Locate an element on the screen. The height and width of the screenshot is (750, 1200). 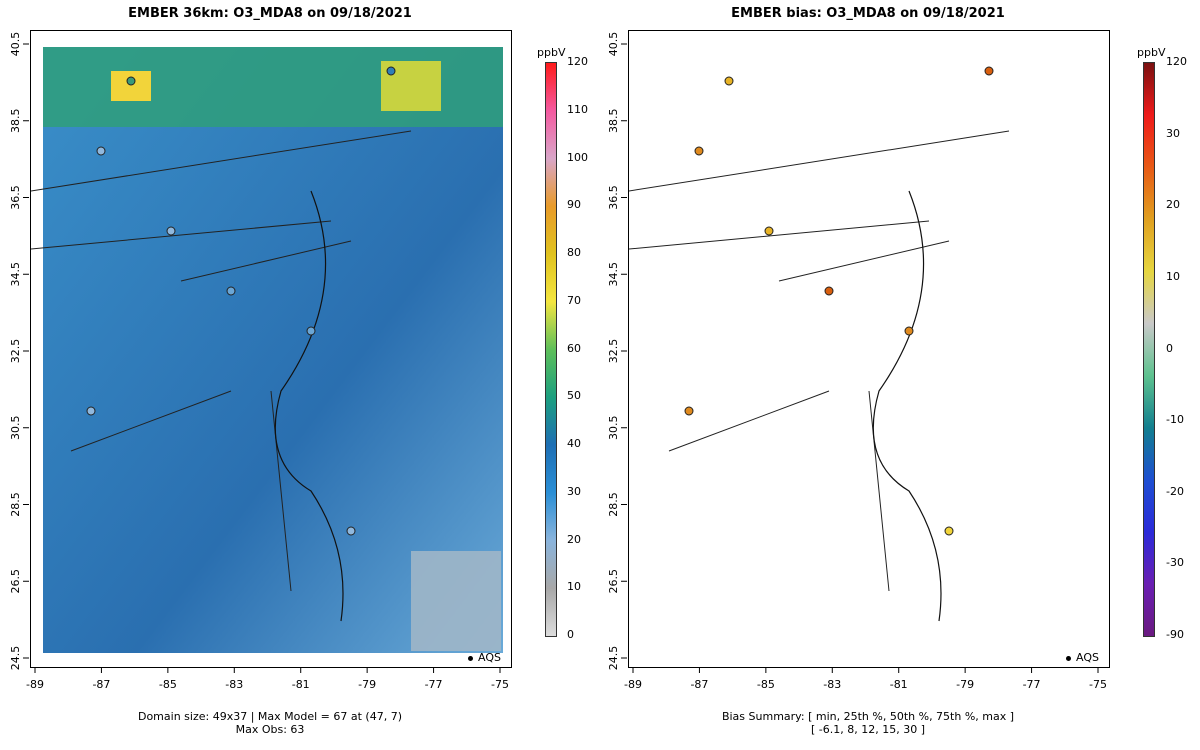
colorbar-tick-label: 70 is located at coordinates (574, 300).